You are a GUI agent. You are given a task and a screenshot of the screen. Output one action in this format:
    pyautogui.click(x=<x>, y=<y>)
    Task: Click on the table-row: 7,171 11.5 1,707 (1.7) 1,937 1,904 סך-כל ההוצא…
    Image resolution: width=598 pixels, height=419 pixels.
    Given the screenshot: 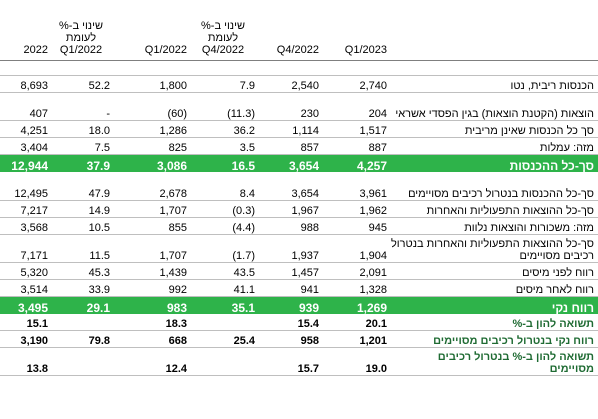 What is the action you would take?
    pyautogui.click(x=299, y=248)
    